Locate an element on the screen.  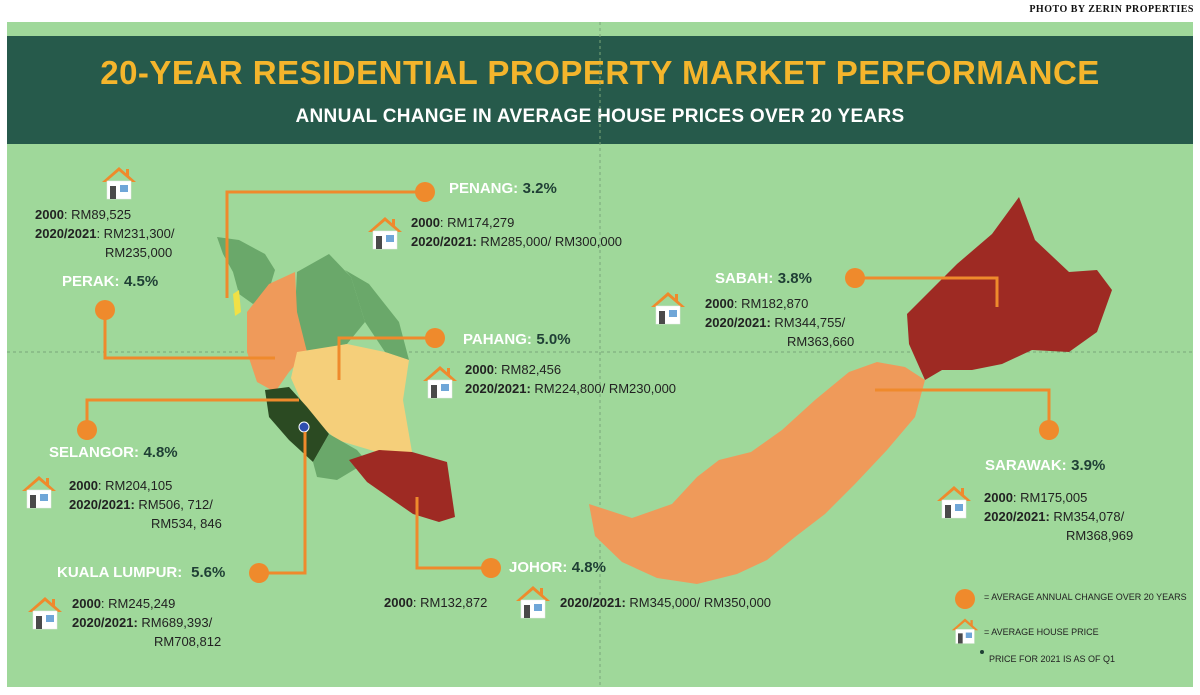
legend-house-text: = AVERAGE HOUSE PRICE is located at coordinates (1041, 632).